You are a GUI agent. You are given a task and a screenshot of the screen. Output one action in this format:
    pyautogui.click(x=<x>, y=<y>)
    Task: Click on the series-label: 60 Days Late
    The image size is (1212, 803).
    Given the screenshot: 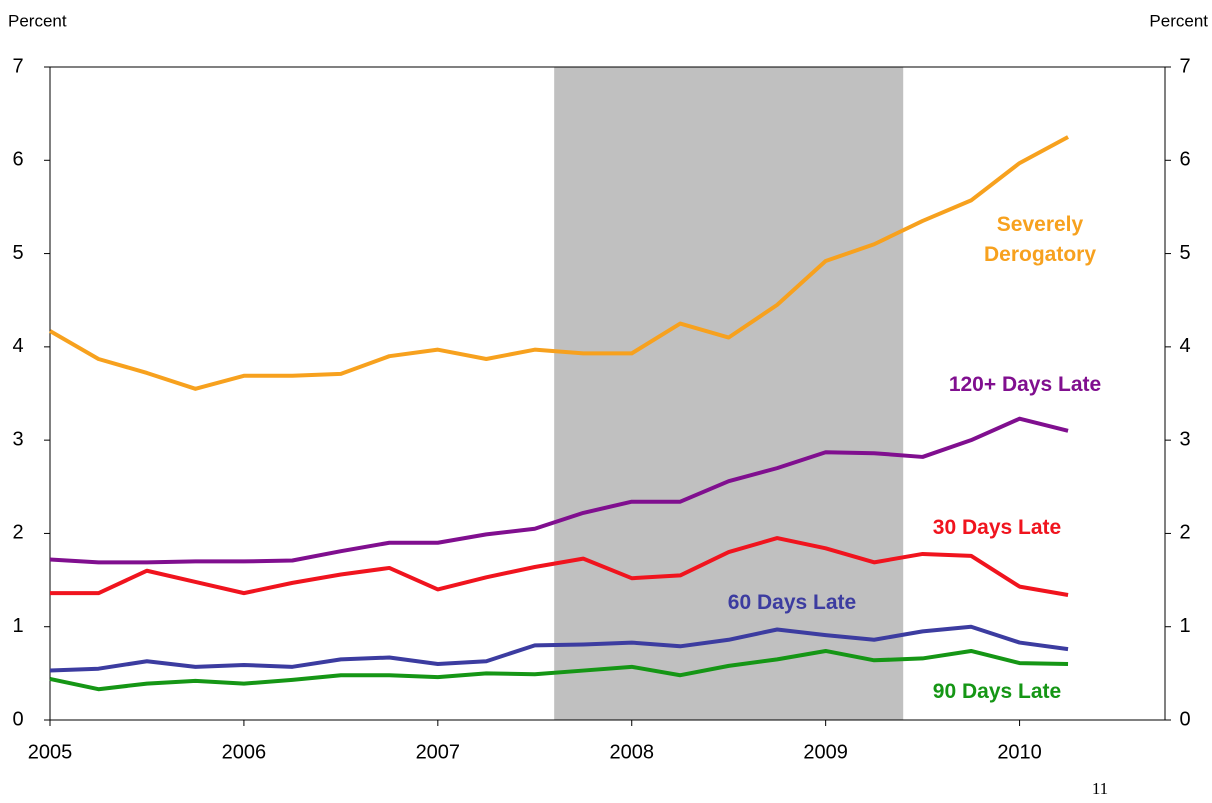 What is the action you would take?
    pyautogui.click(x=792, y=602)
    